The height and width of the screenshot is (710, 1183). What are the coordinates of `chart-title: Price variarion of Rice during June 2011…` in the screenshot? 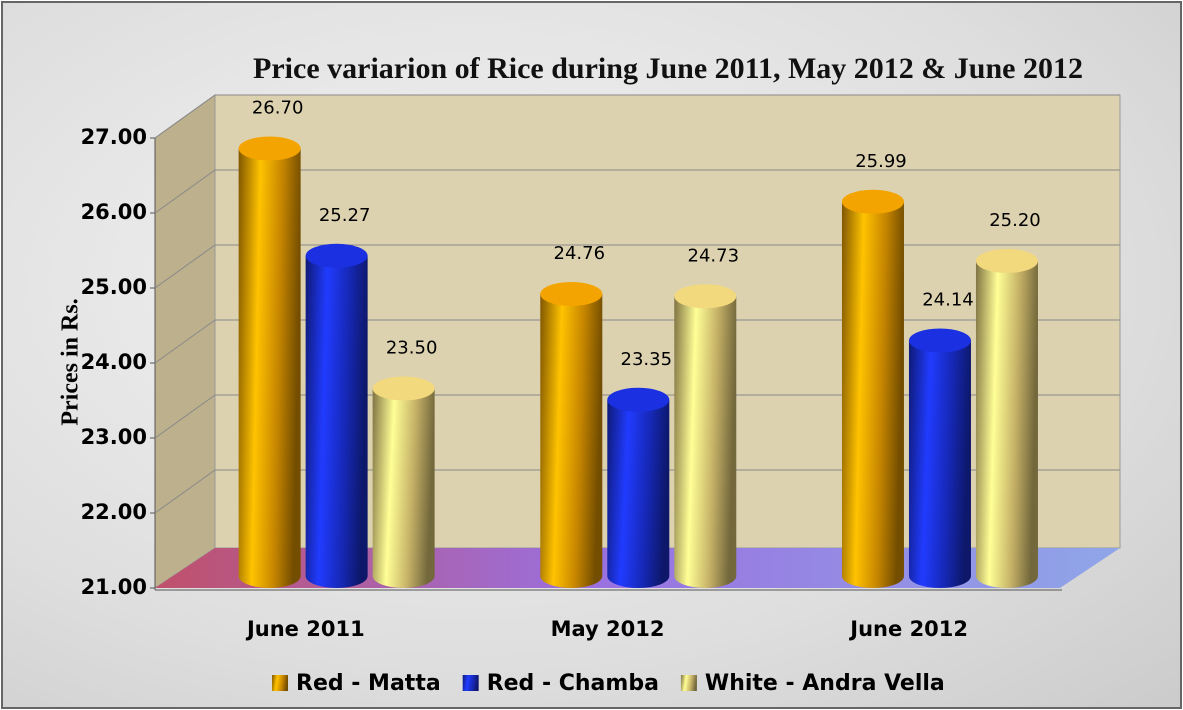 It's located at (668, 68).